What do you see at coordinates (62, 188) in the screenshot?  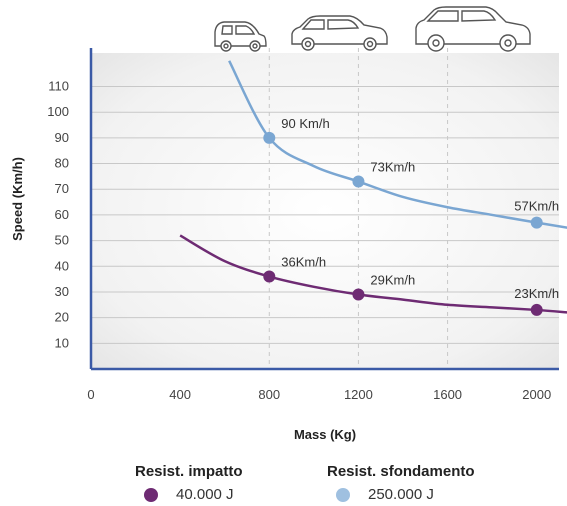 I see `y-tick-label: 70` at bounding box center [62, 188].